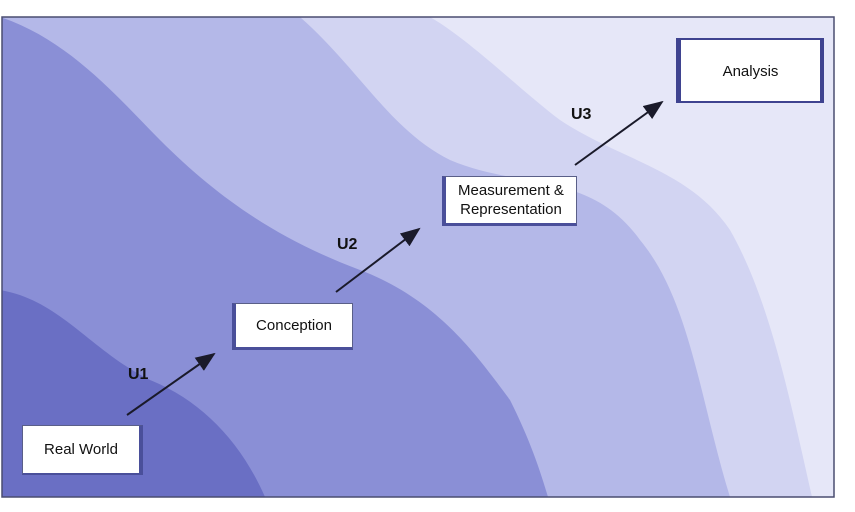  What do you see at coordinates (347, 244) in the screenshot?
I see `transition-label-u2: U2` at bounding box center [347, 244].